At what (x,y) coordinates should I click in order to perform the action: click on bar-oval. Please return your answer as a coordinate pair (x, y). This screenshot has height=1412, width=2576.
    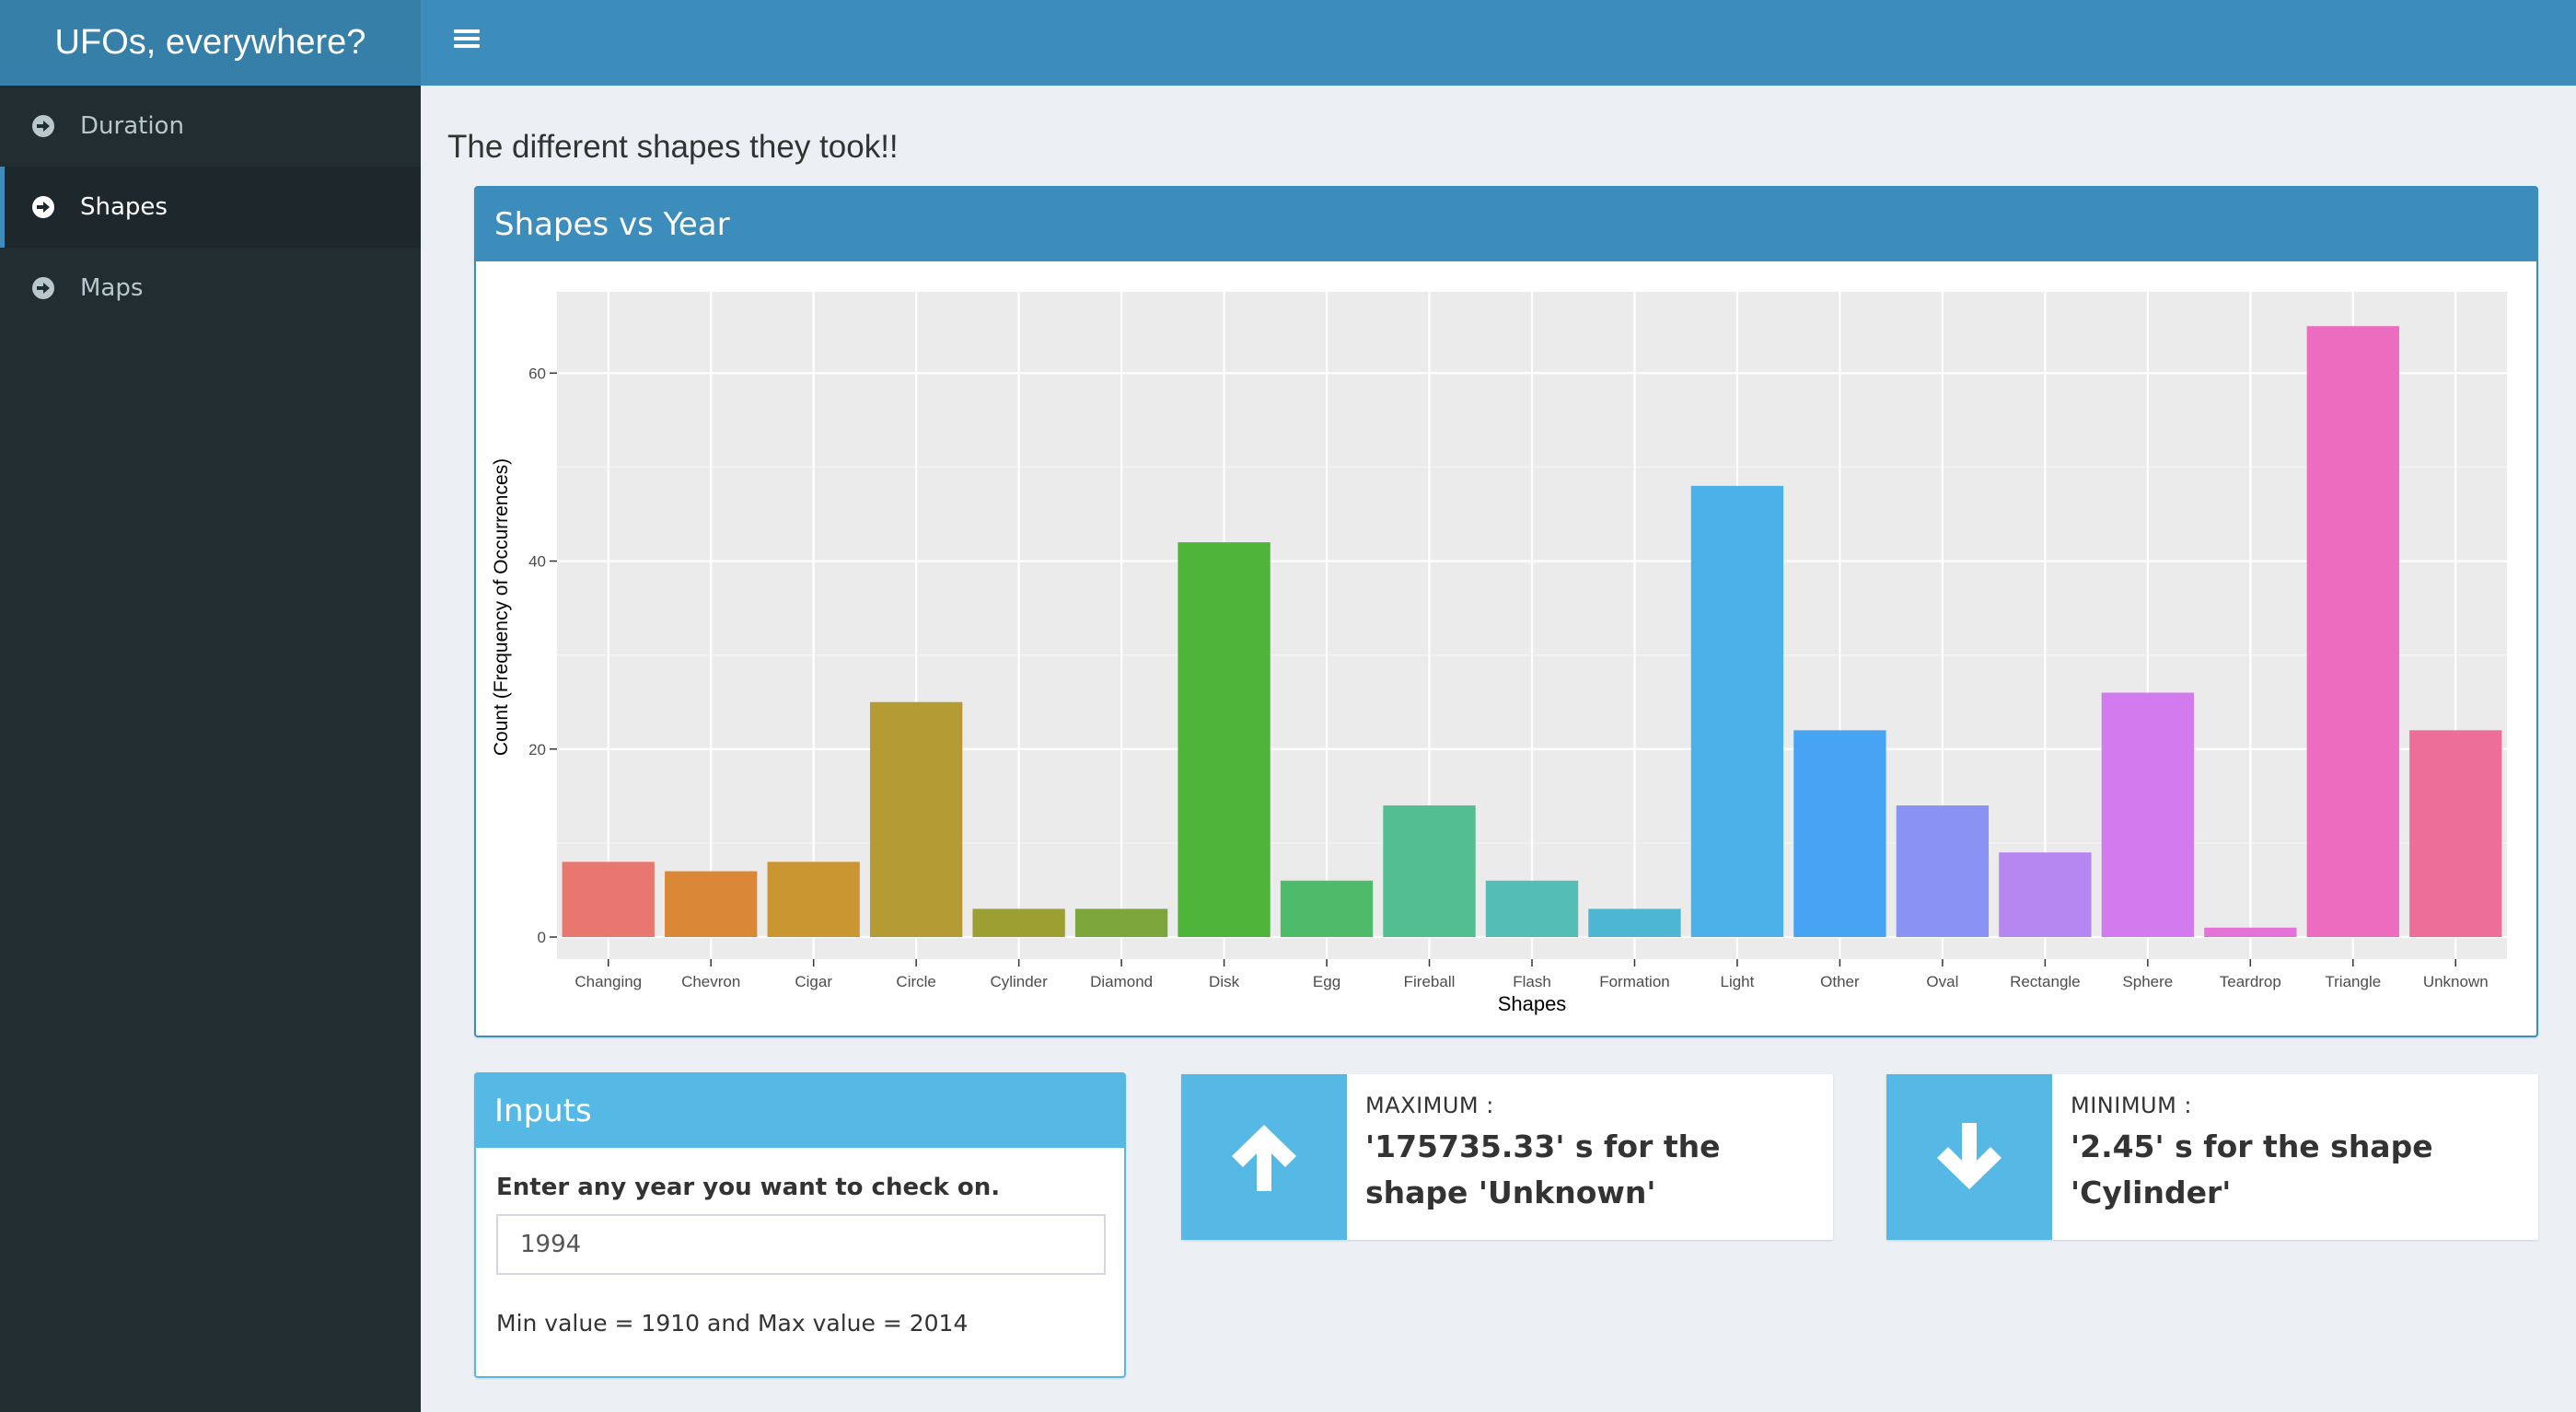
    Looking at the image, I should click on (1943, 871).